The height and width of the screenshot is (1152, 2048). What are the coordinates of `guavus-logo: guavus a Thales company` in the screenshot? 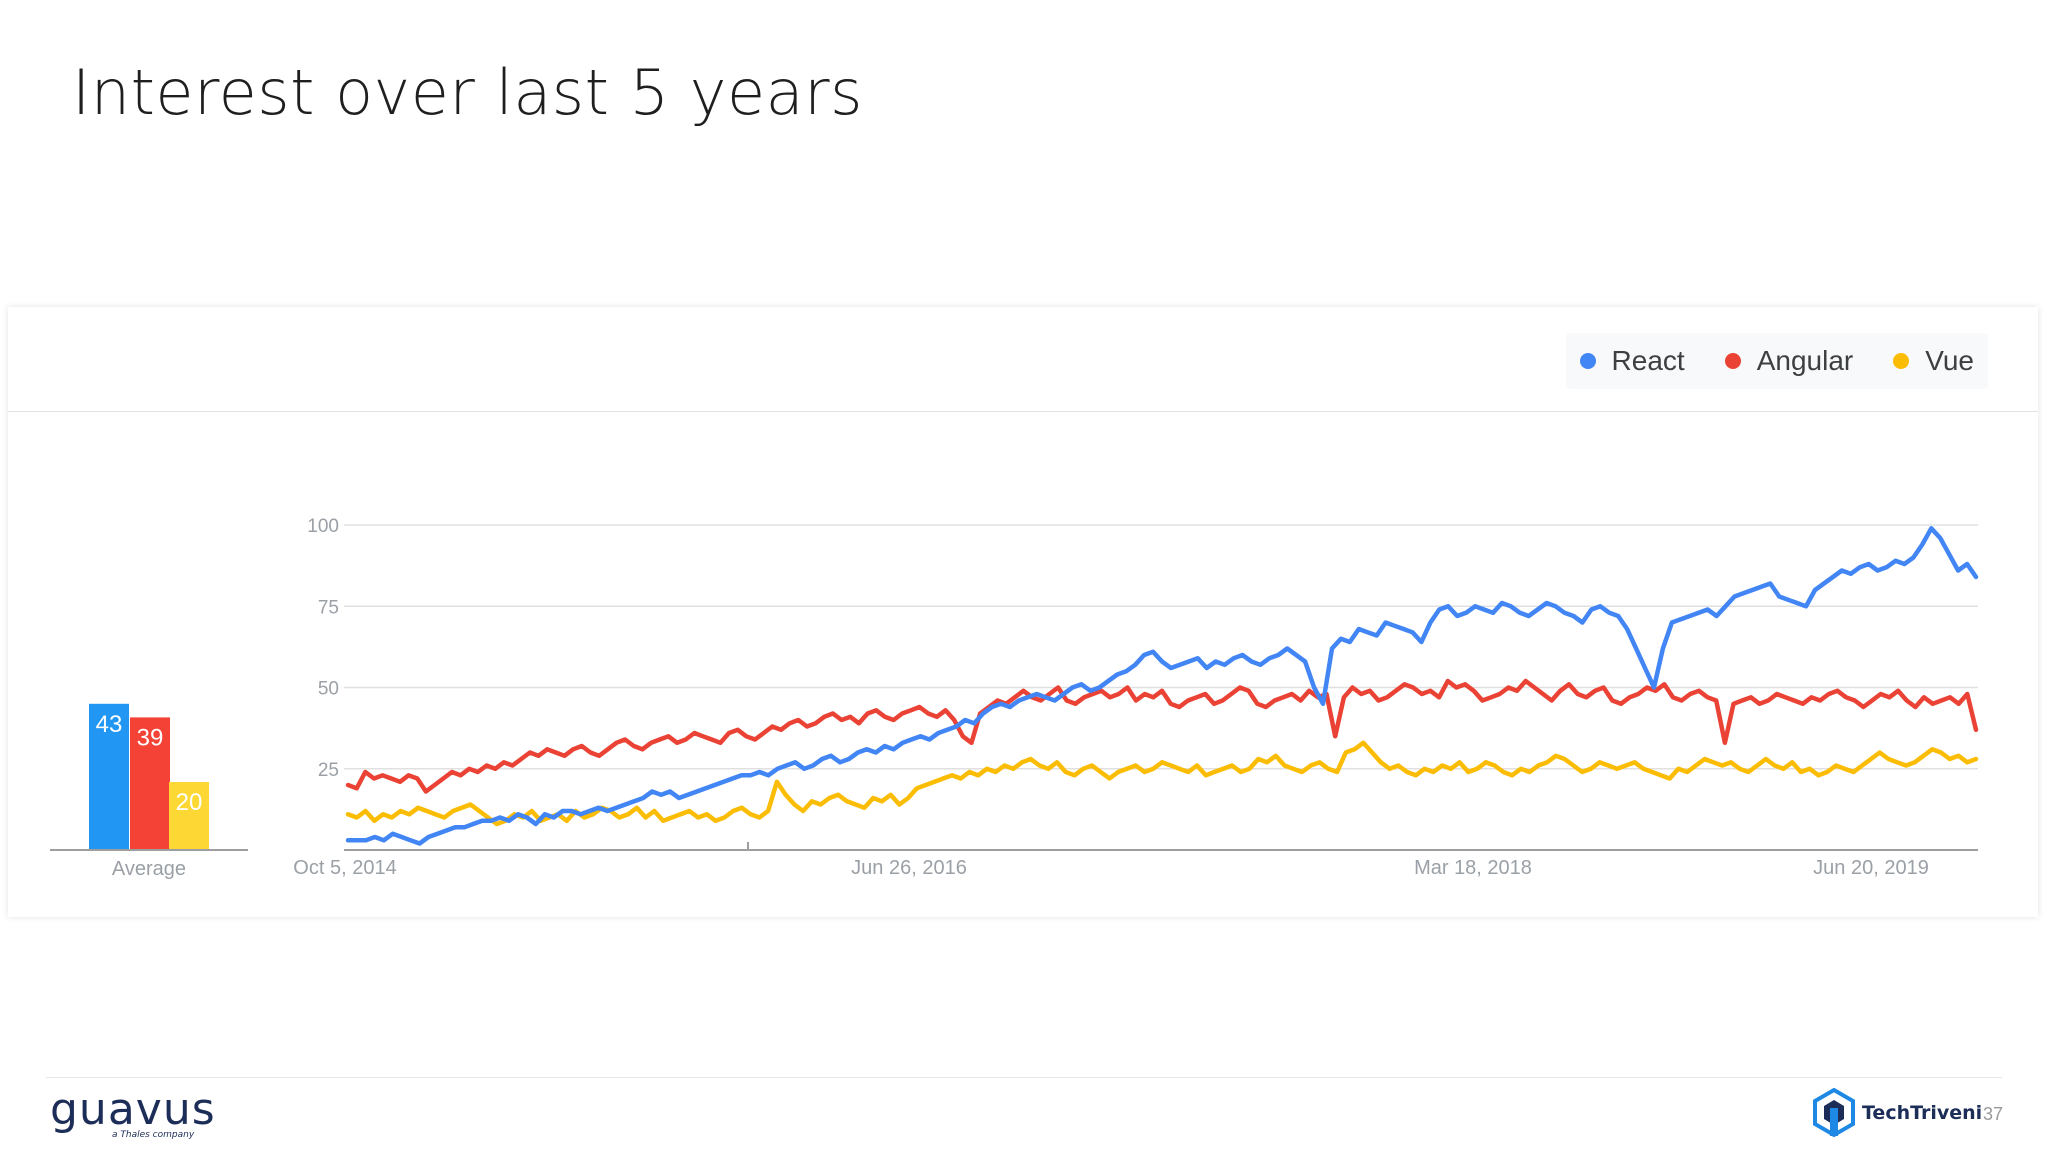 It's located at (133, 1112).